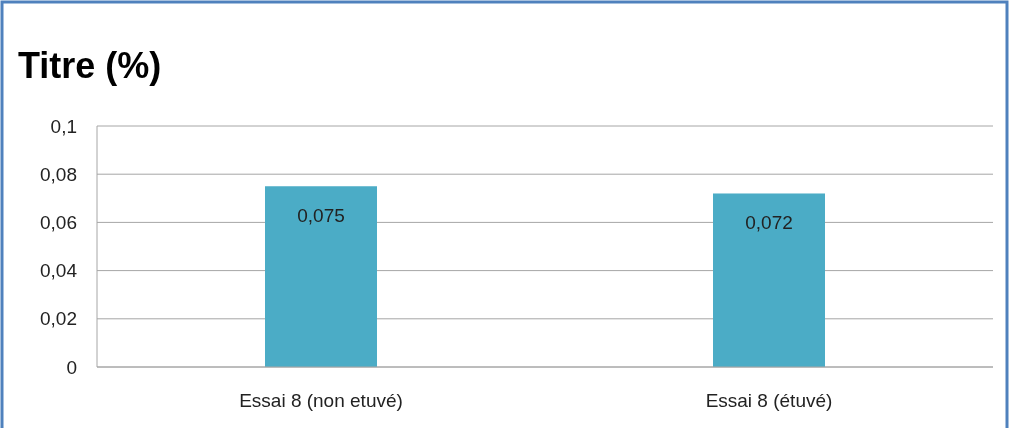  I want to click on y-tick-label: 0, so click(71, 367).